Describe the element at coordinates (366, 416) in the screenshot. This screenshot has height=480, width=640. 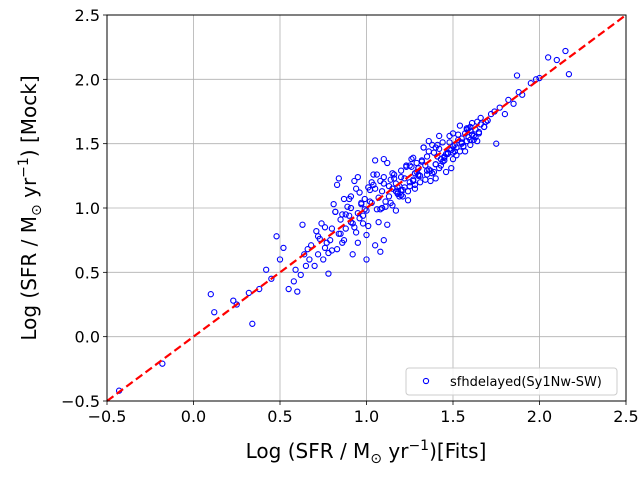
I see `x-tick-label: 1.0` at that location.